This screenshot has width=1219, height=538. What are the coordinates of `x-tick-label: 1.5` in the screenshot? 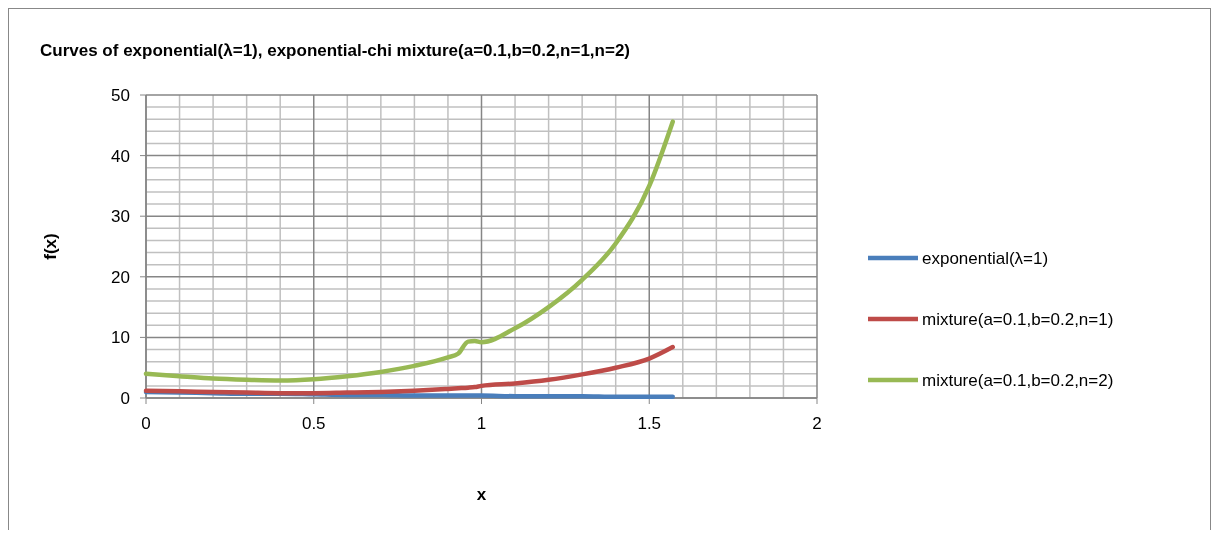 It's located at (649, 423).